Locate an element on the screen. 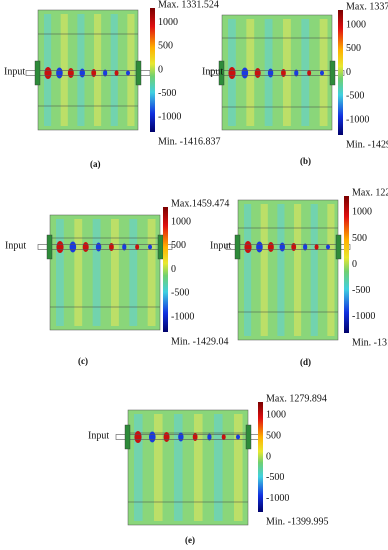  max-label: Max. 1331.524 is located at coordinates (188, 5).